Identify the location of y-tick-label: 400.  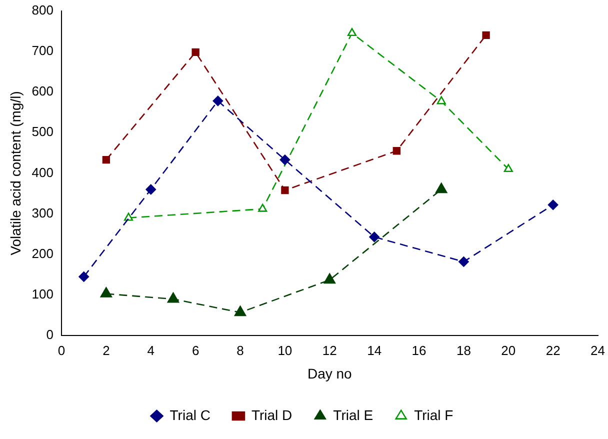
(43, 172).